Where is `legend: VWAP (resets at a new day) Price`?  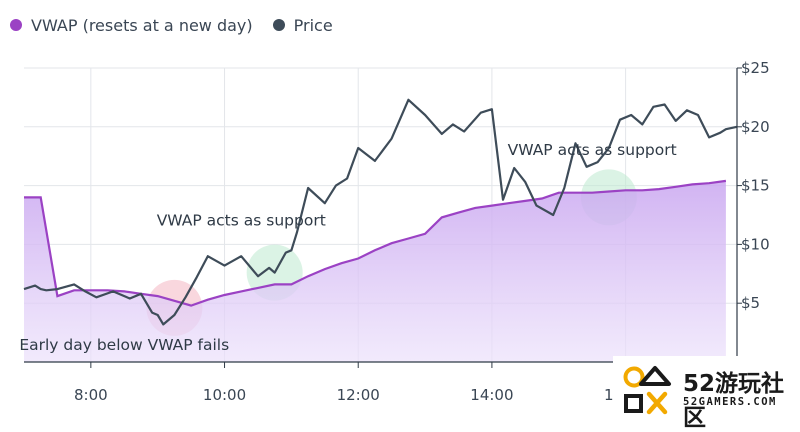
legend: VWAP (resets at a new day) Price is located at coordinates (171, 25).